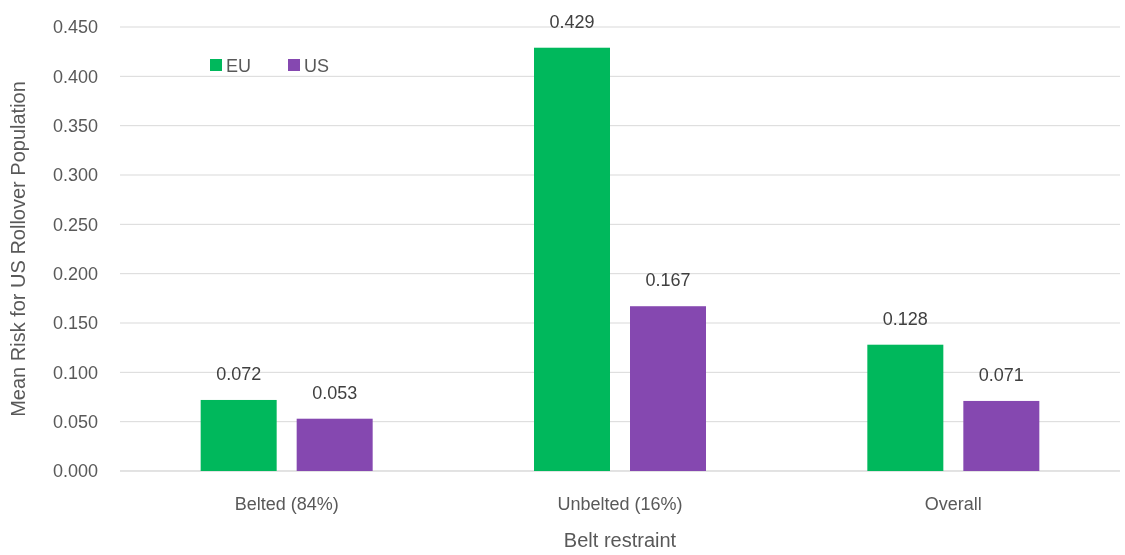 This screenshot has width=1125, height=555. I want to click on legend-label: US, so click(317, 66).